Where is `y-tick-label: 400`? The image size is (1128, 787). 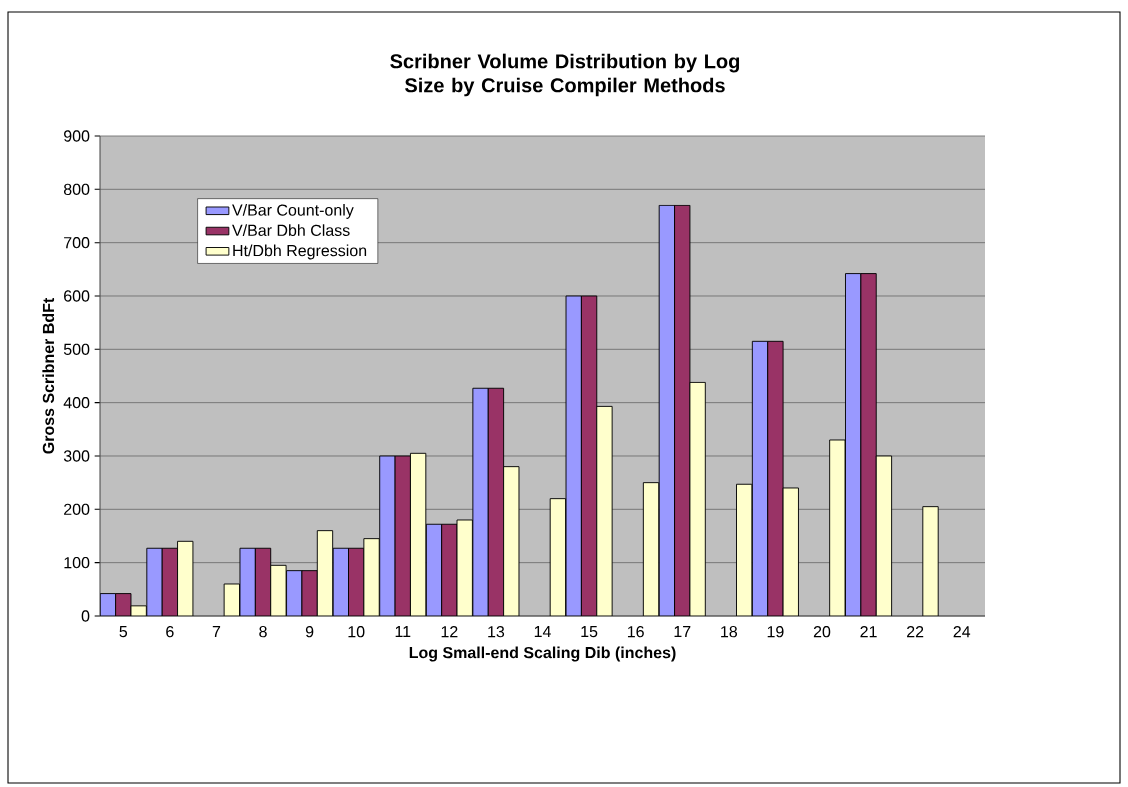
y-tick-label: 400 is located at coordinates (76, 403).